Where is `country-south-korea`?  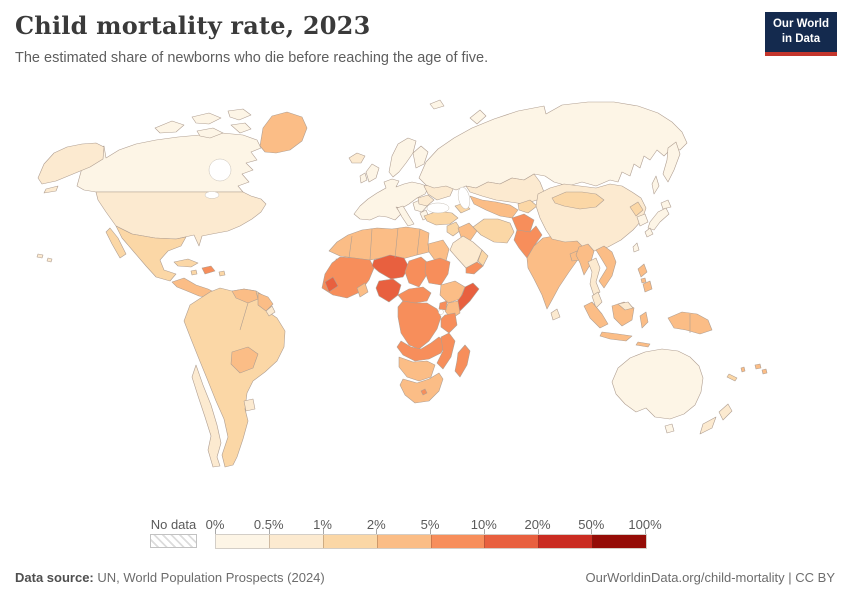 country-south-korea is located at coordinates (642, 220).